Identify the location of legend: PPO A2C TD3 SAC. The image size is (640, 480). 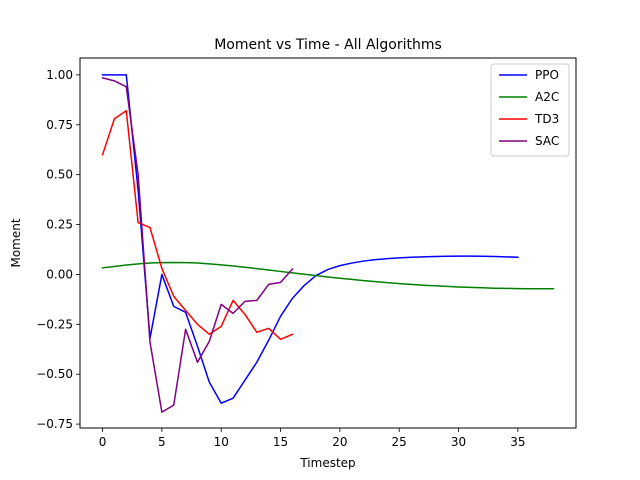
(530, 110).